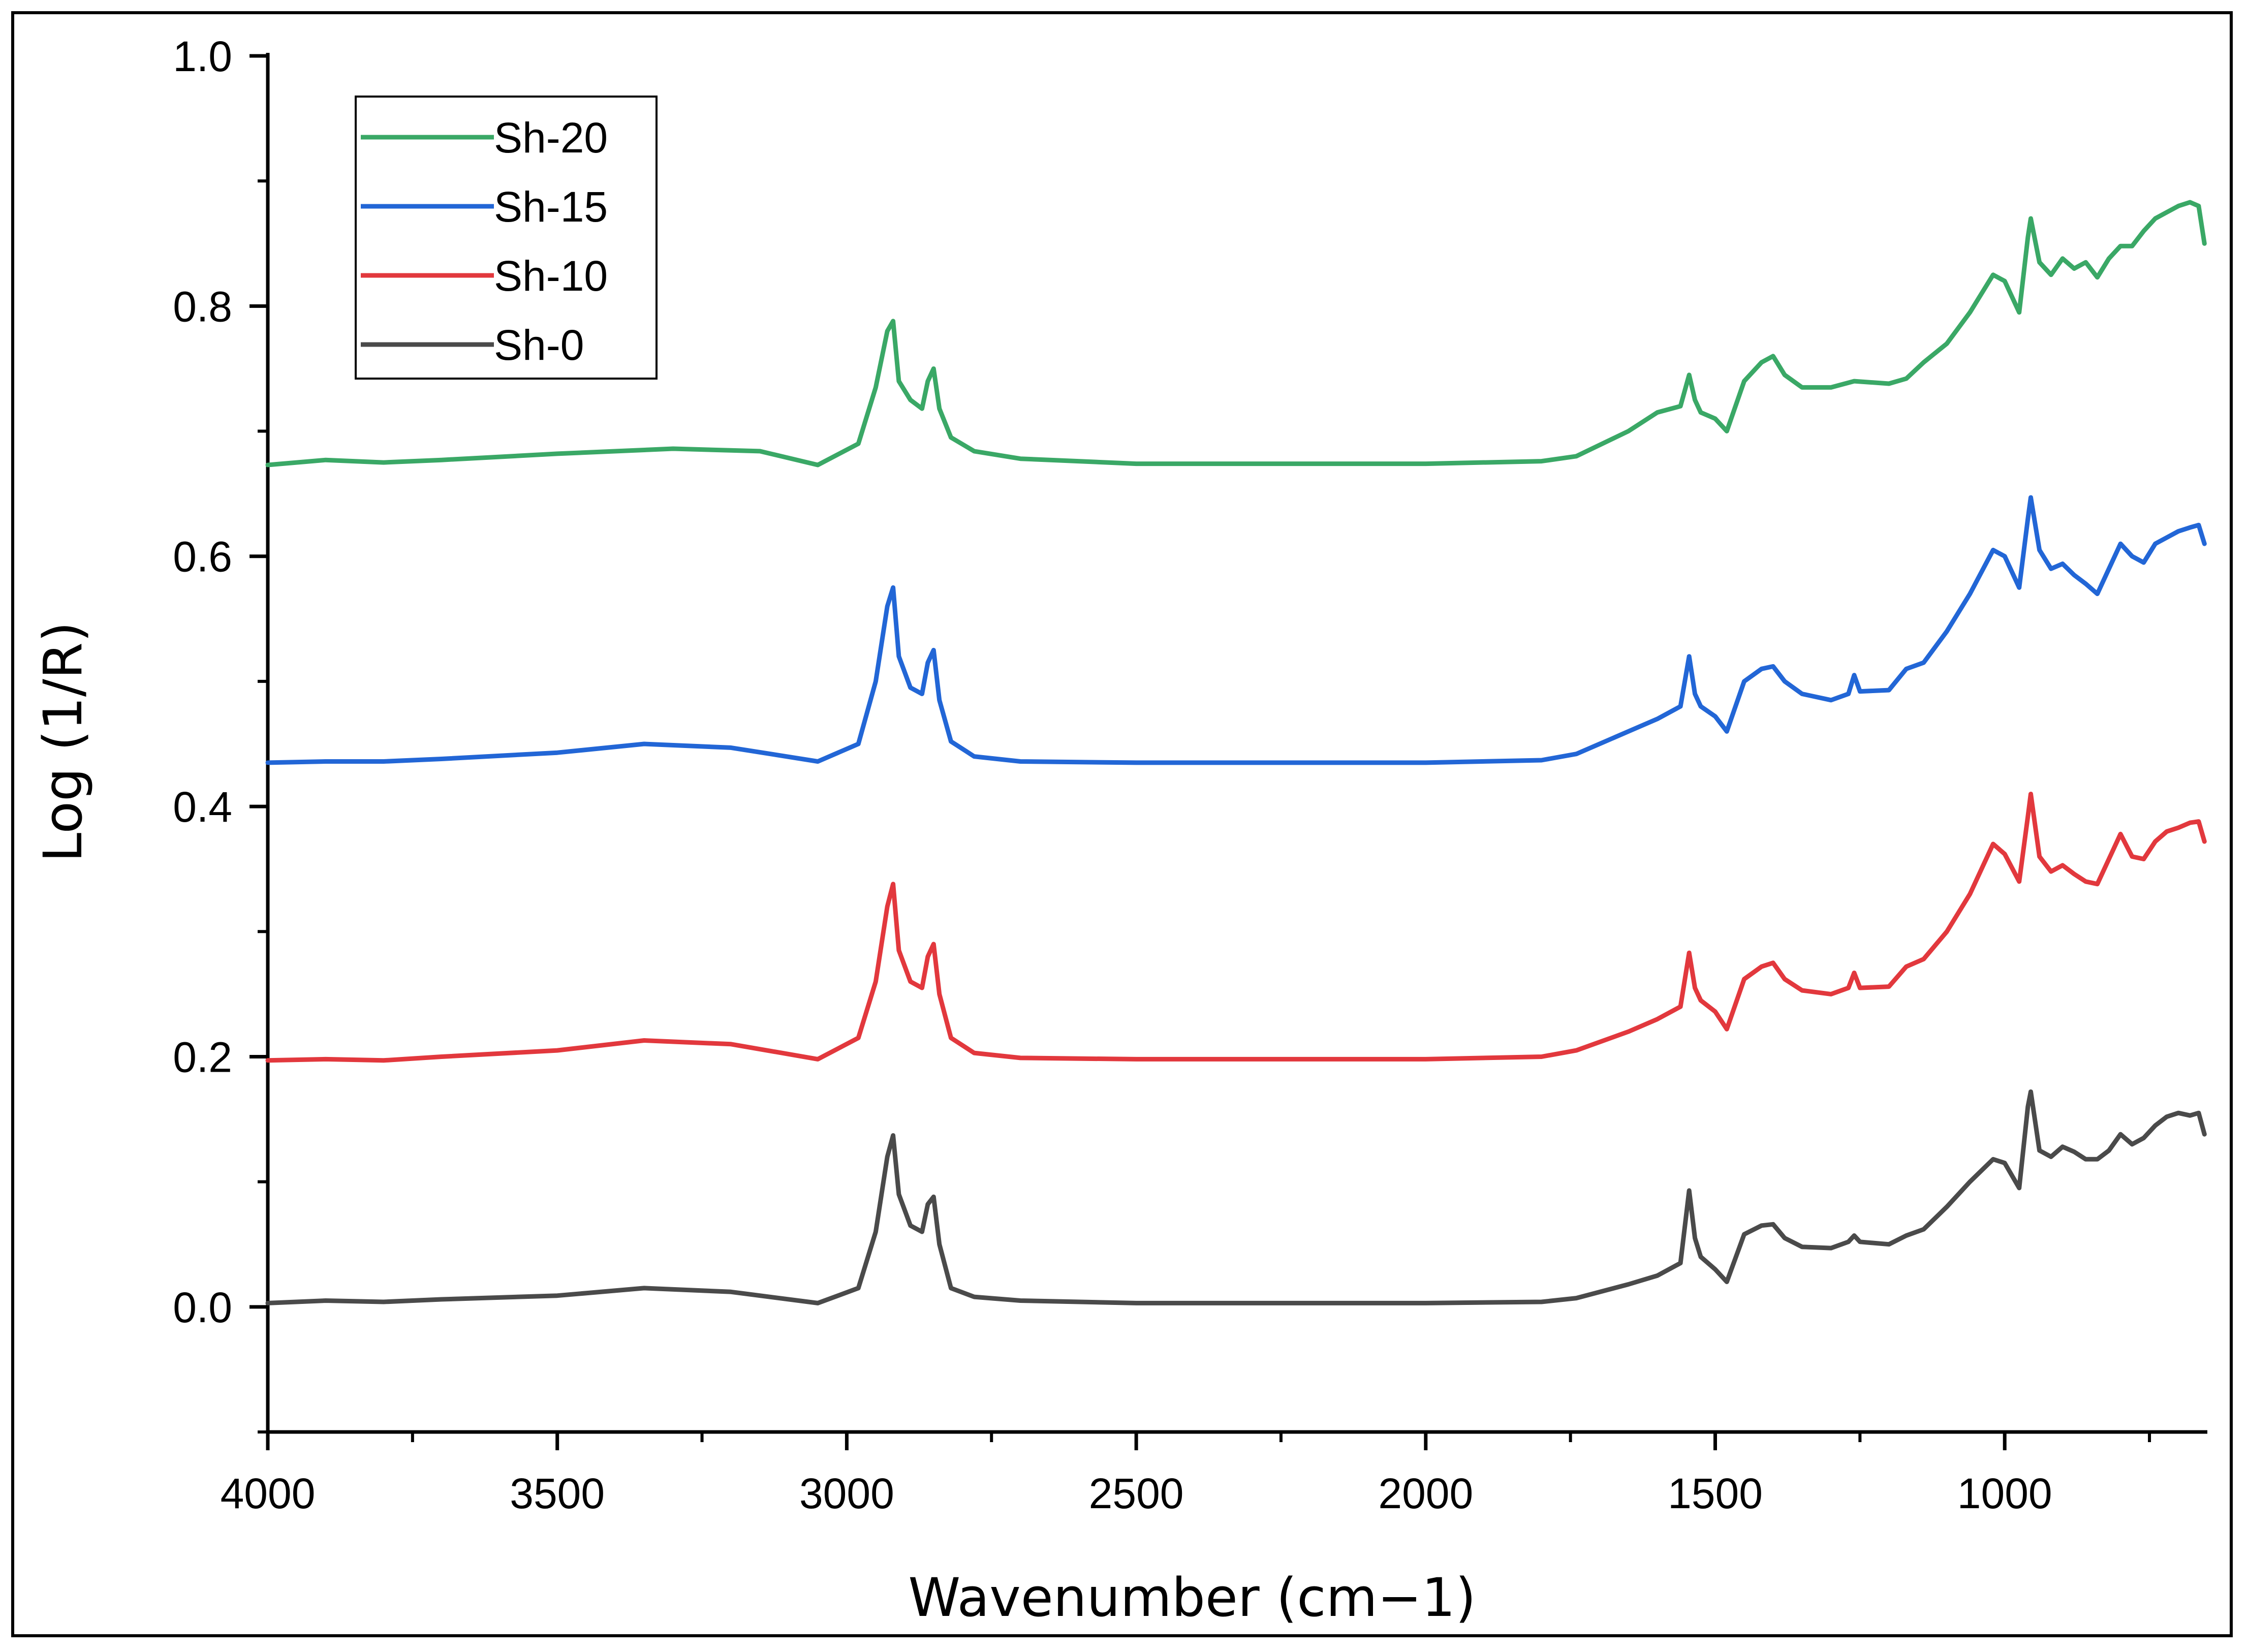  What do you see at coordinates (268, 1493) in the screenshot?
I see `x-tick-label: 4000` at bounding box center [268, 1493].